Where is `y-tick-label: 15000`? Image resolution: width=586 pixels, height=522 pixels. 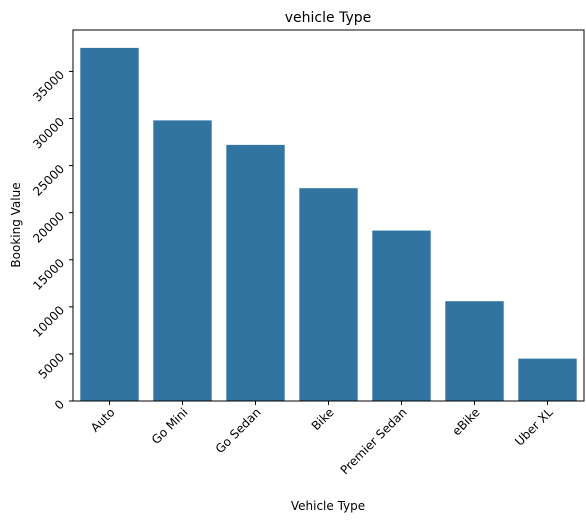
y-tick-label: 15000 is located at coordinates (48, 274).